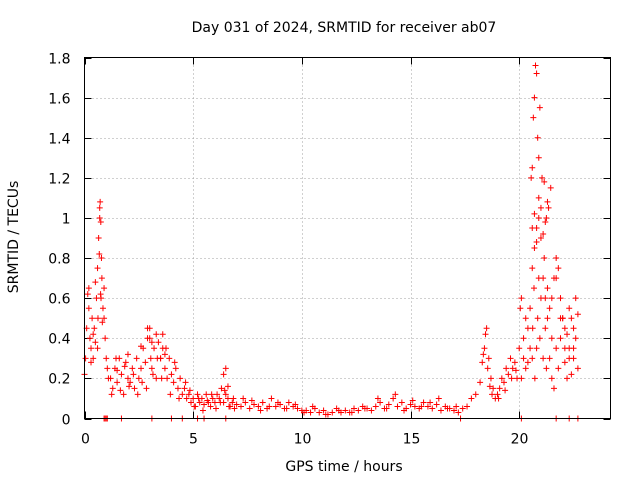  What do you see at coordinates (59, 340) in the screenshot?
I see `y-tick-label: 0.4` at bounding box center [59, 340].